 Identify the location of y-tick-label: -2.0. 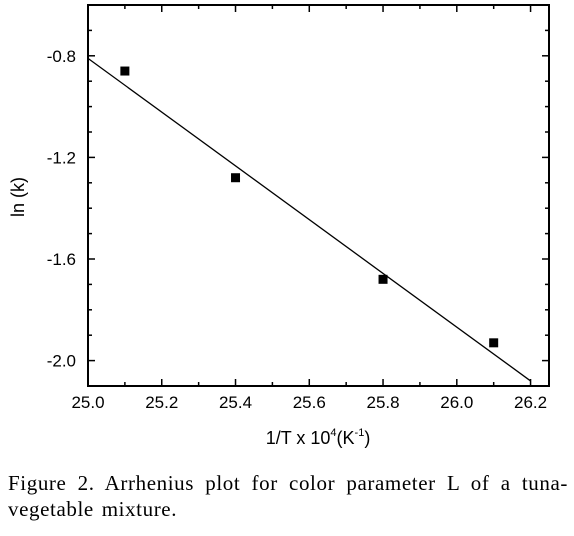
(61, 361).